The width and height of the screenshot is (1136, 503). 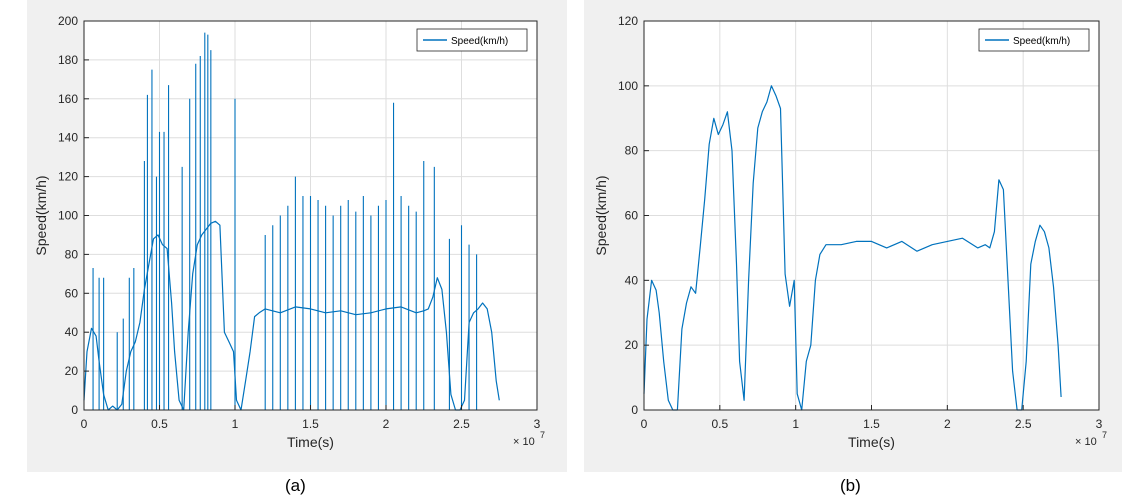 I want to click on chart-a-ytick-label-2: 40, so click(x=72, y=332).